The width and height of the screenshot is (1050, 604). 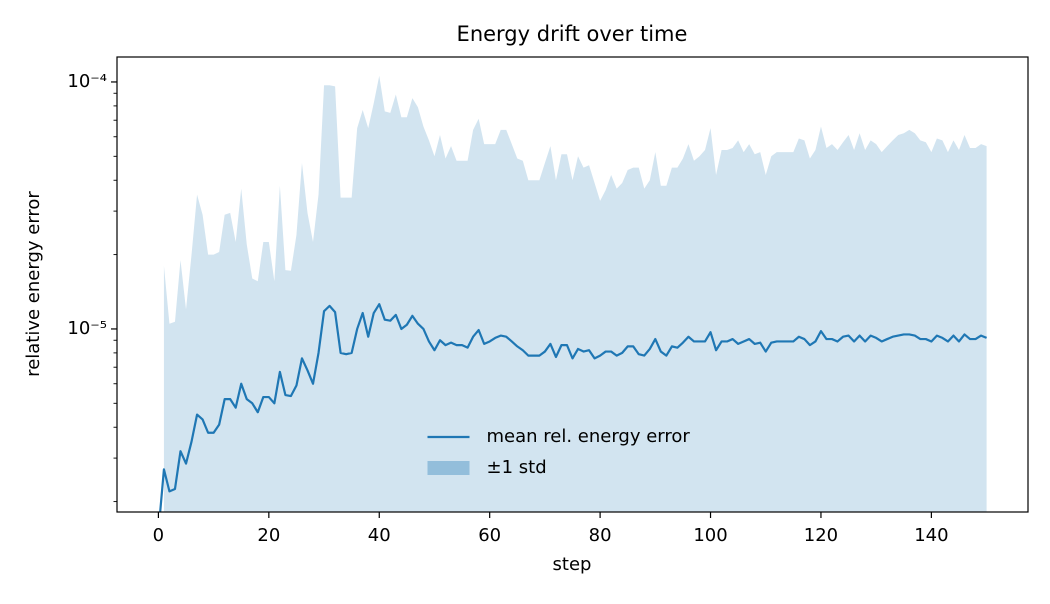 What do you see at coordinates (158, 535) in the screenshot?
I see `x-tick-label: 0` at bounding box center [158, 535].